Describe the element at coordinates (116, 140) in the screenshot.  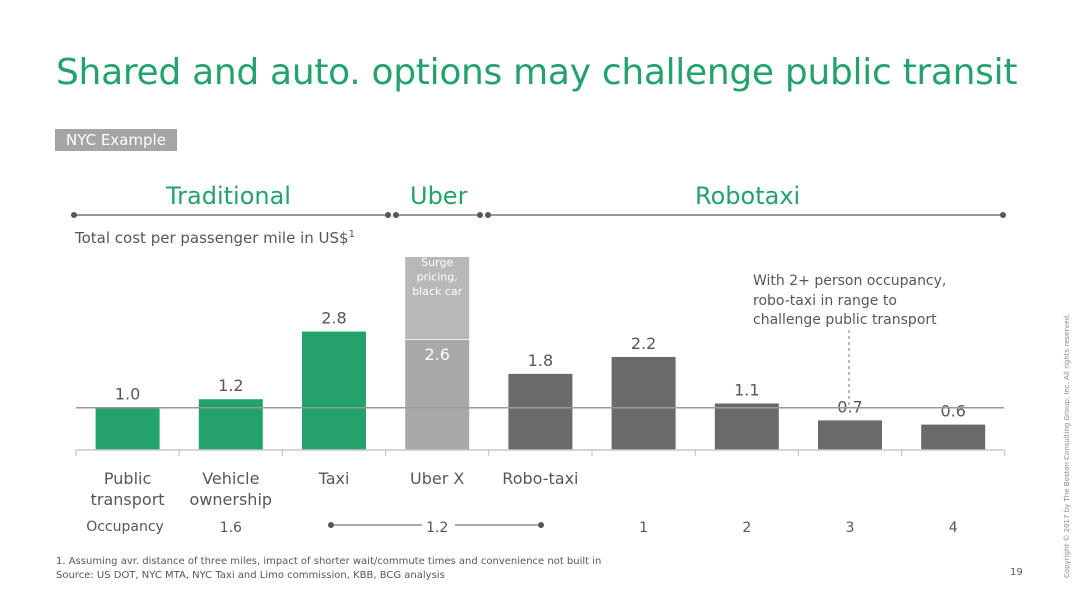
I see `example-tag: NYC Example` at that location.